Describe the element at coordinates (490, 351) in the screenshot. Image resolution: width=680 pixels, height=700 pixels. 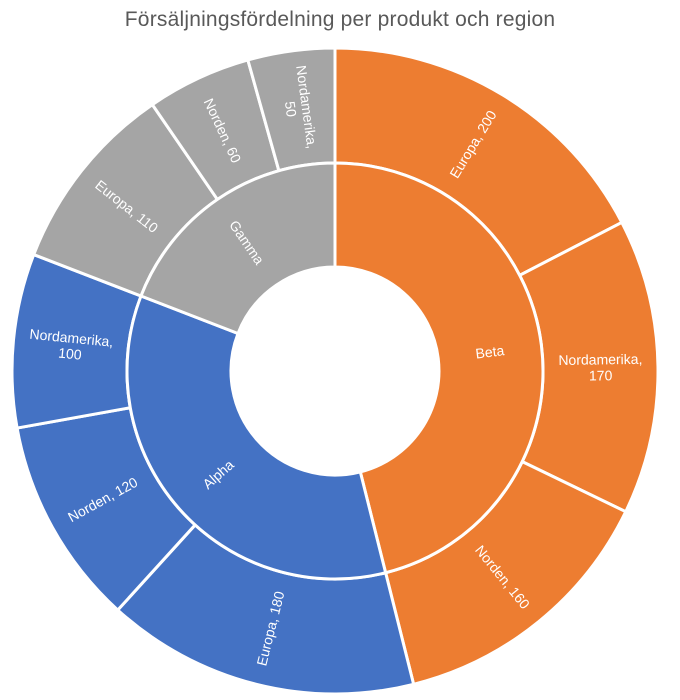
I see `segment-label-beta: Beta` at that location.